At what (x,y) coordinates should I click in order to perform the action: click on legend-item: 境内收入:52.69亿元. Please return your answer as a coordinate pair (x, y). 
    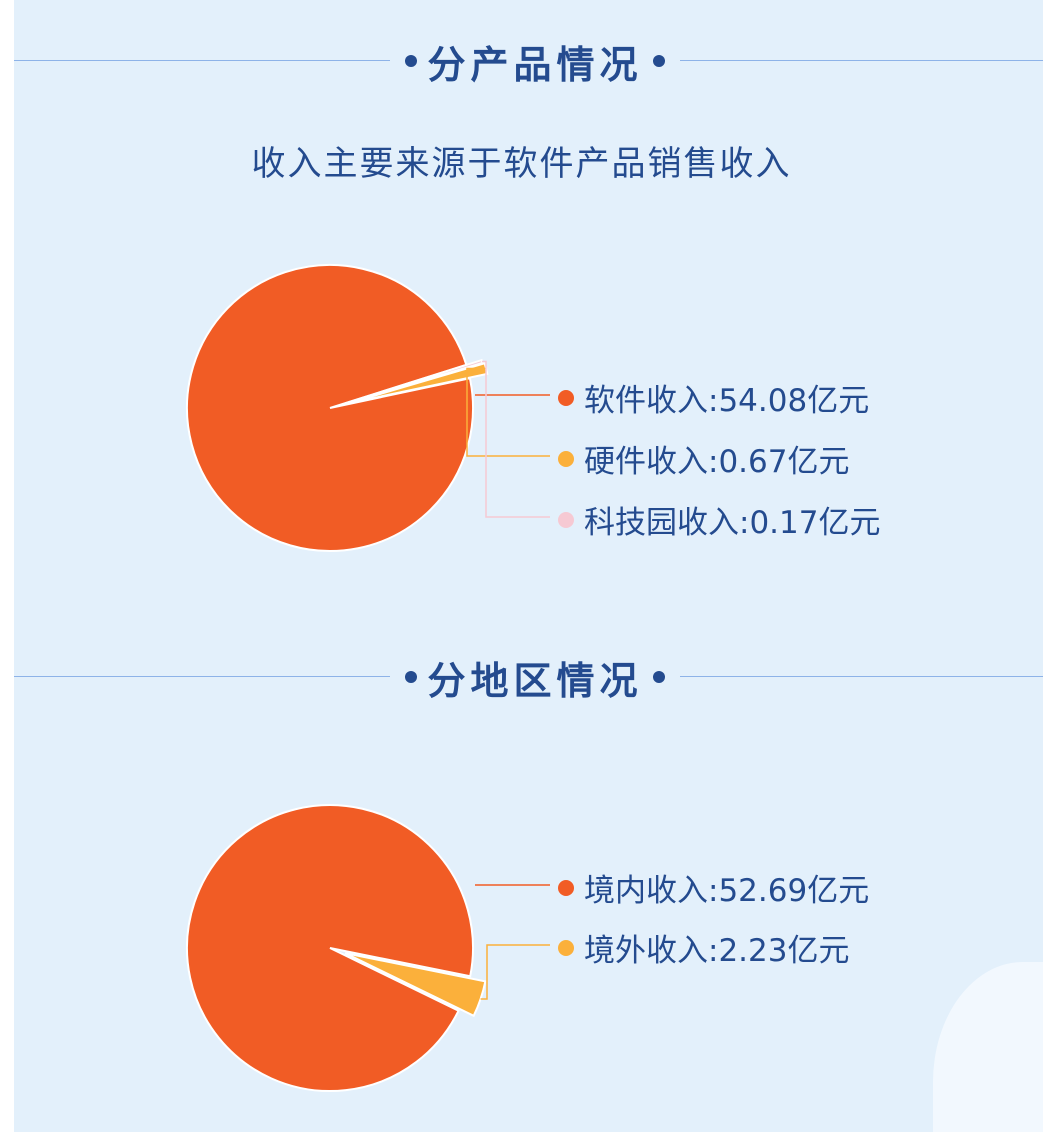
    Looking at the image, I should click on (713, 887).